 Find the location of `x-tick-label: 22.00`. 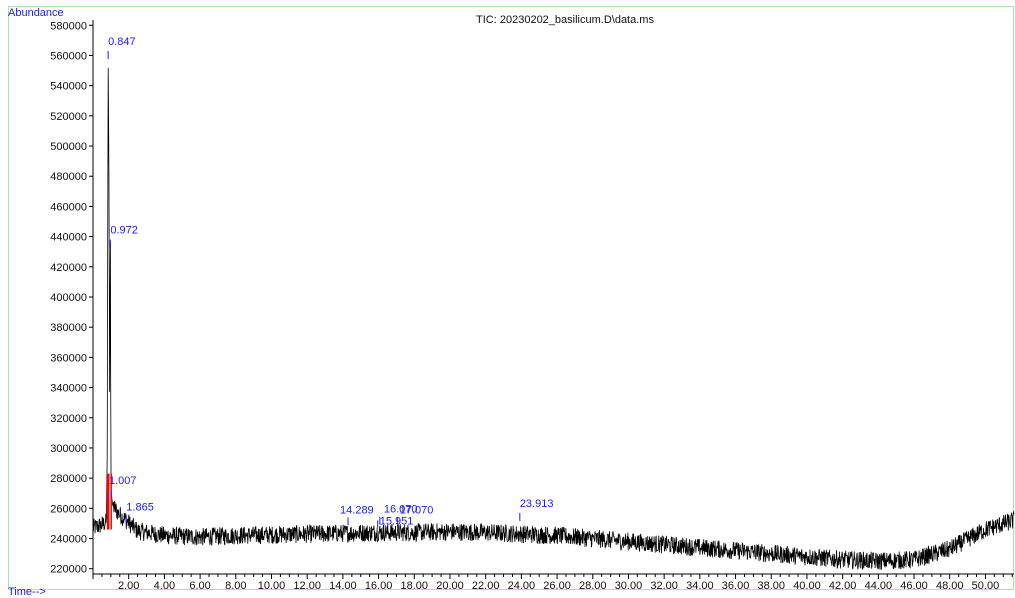

x-tick-label: 22.00 is located at coordinates (486, 586).